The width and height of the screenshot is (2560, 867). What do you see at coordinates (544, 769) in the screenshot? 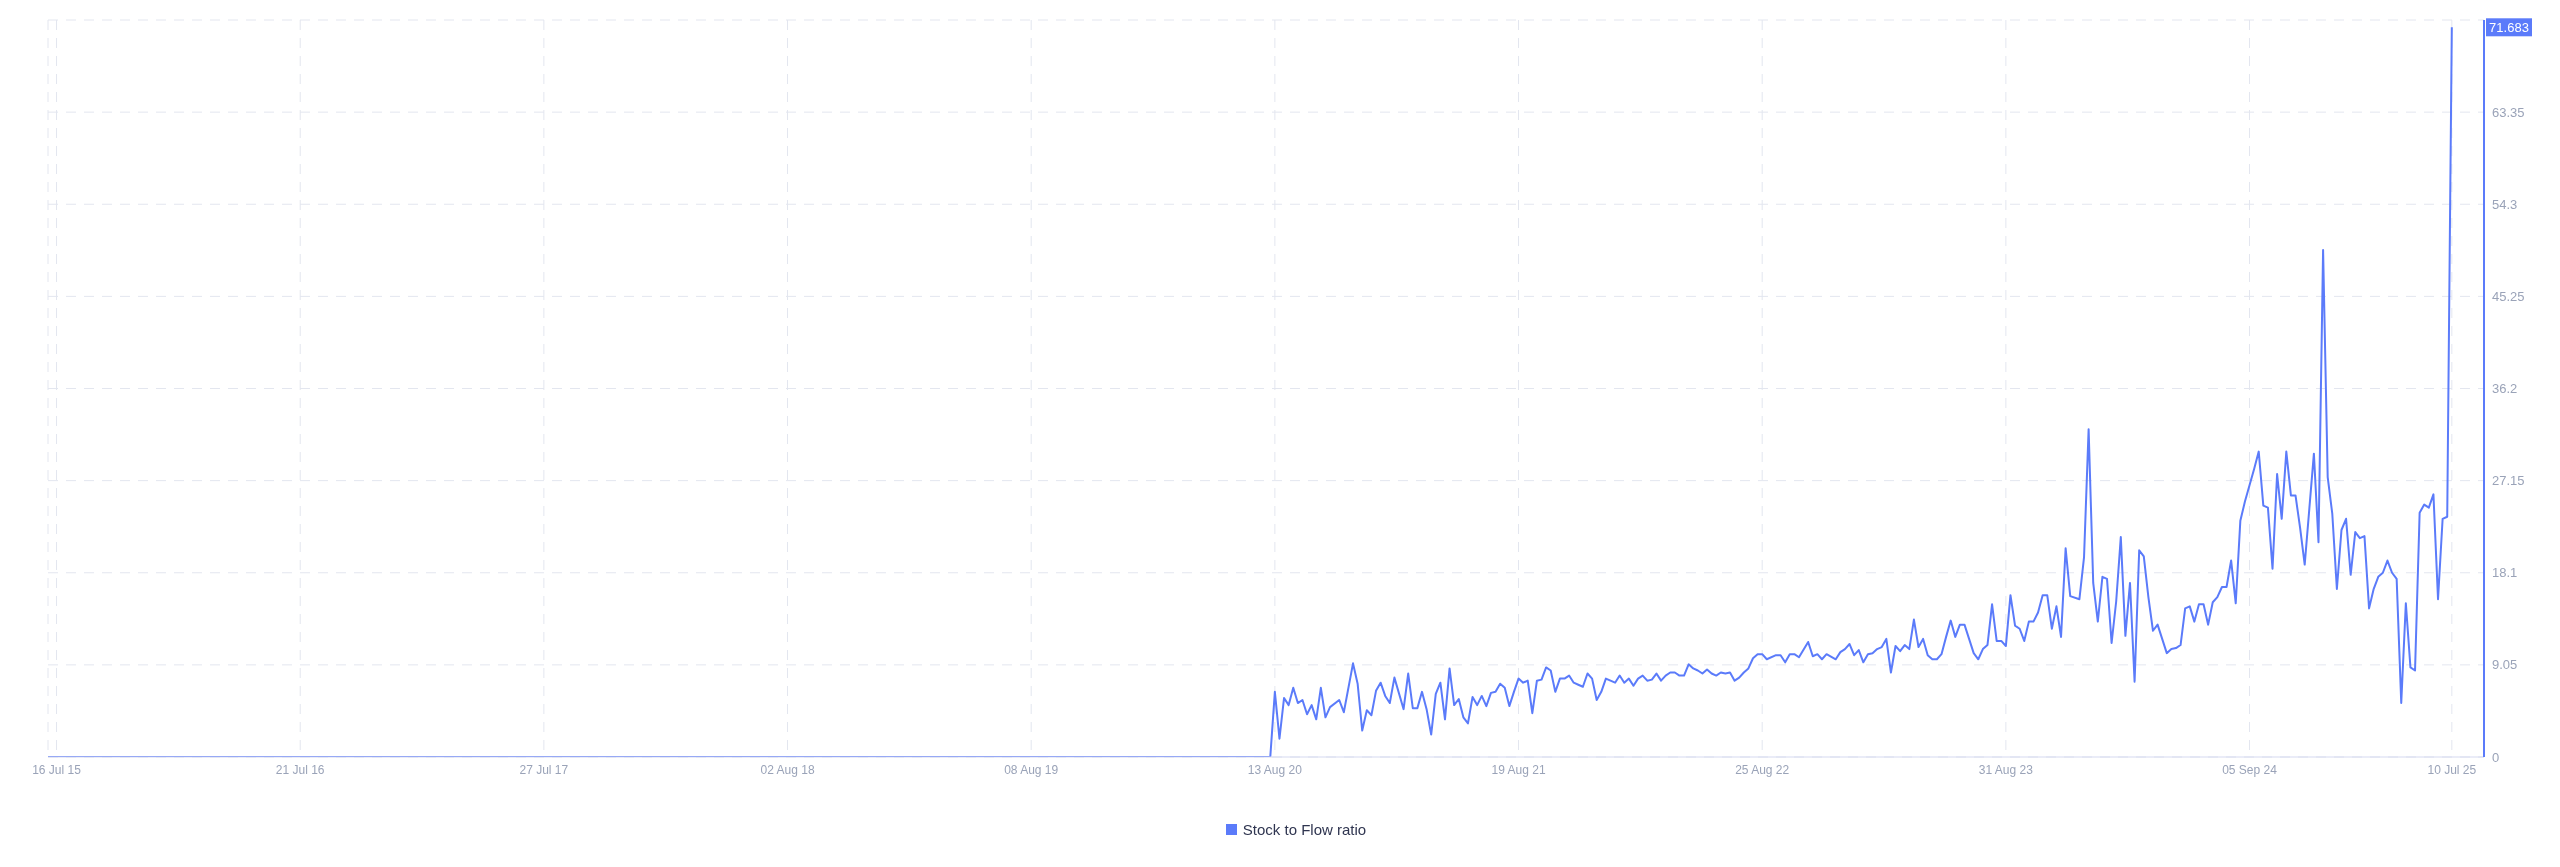
I see `x-tick-label: 27 Jul 17` at bounding box center [544, 769].